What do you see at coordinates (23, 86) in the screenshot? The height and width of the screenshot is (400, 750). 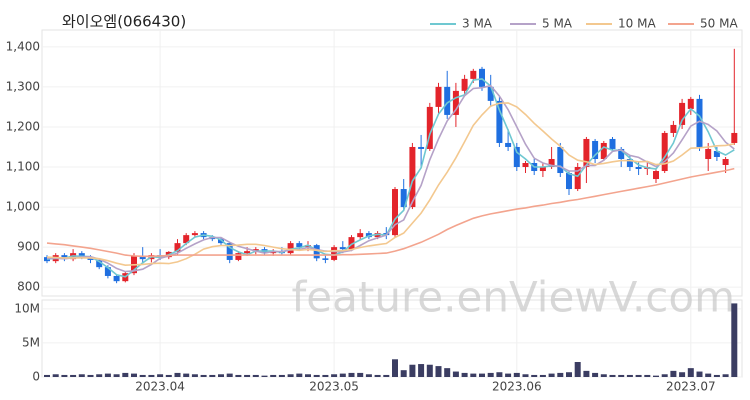 I see `y-tick-label: 1,300` at bounding box center [23, 86].